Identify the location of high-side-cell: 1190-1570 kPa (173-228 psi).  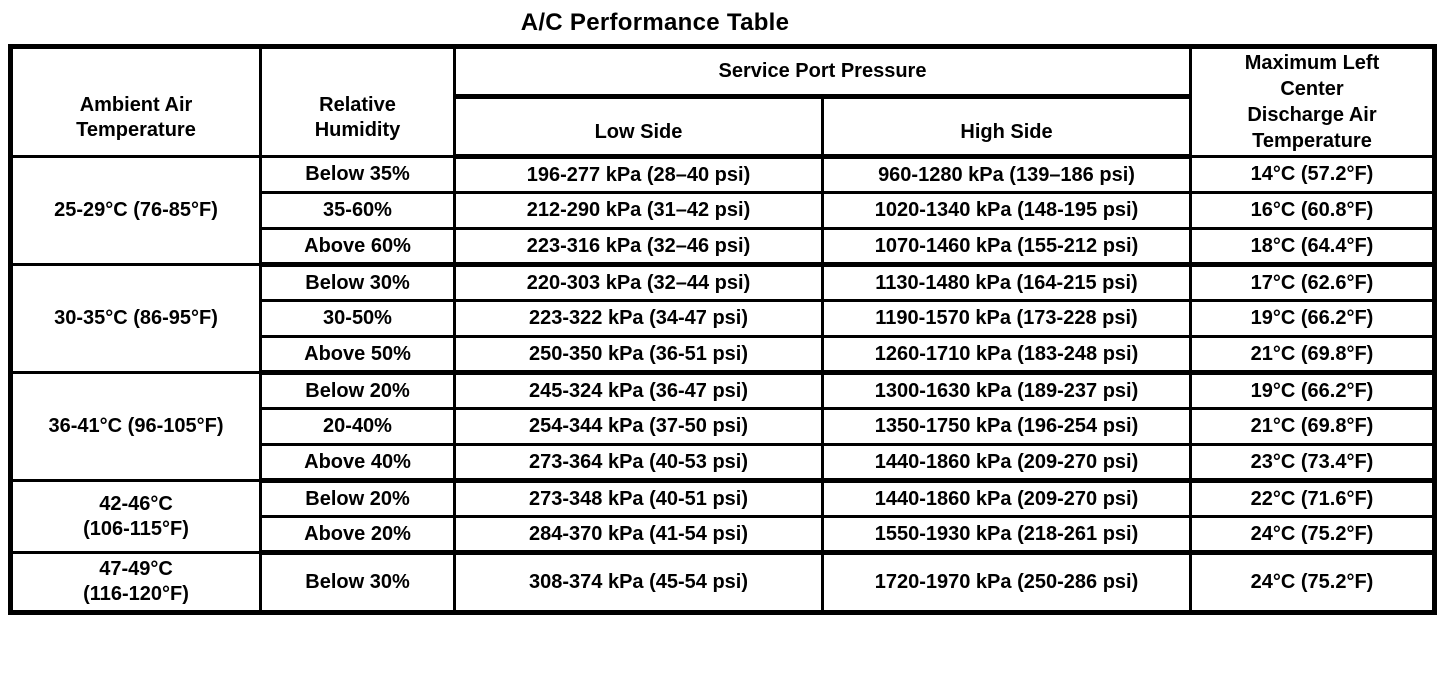
(1006, 318).